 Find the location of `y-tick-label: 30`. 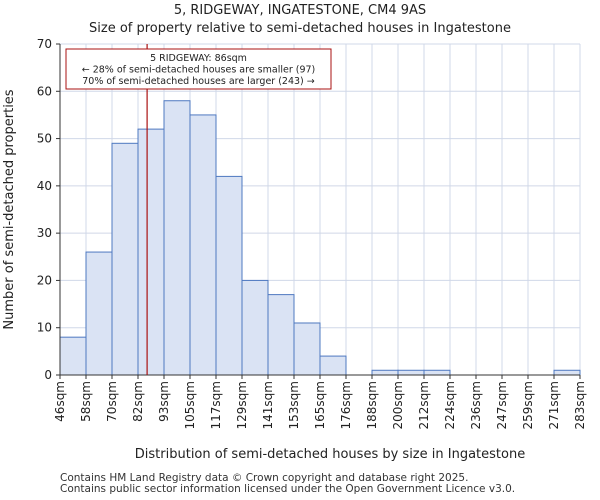

y-tick-label: 30 is located at coordinates (44, 233).